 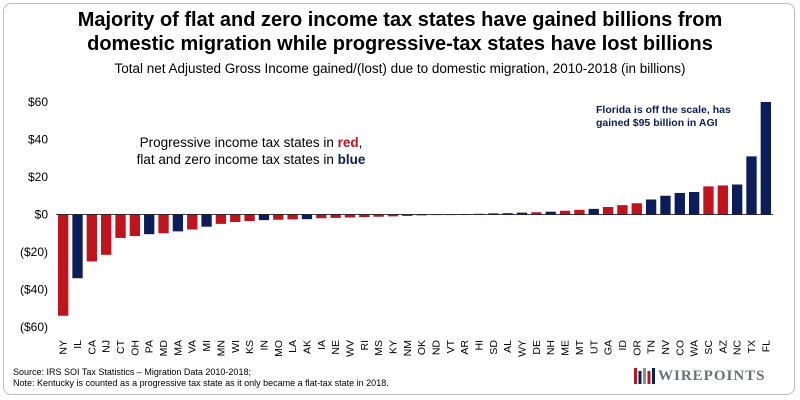 I want to click on x-tick-label: NJ, so click(x=107, y=346).